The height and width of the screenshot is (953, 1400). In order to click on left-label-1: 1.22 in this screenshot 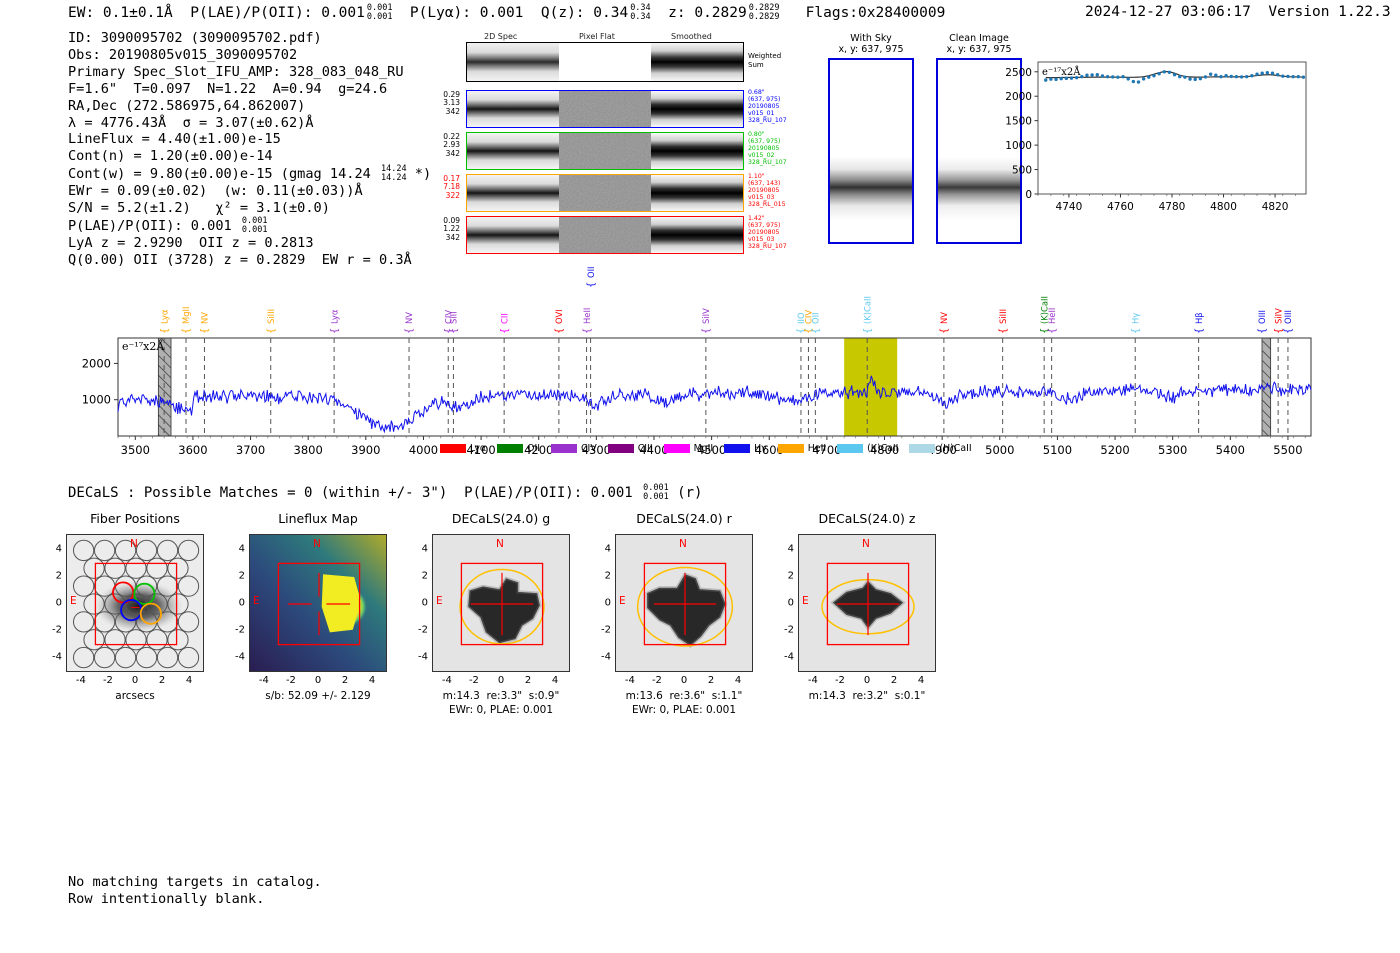, I will do `click(451, 229)`.